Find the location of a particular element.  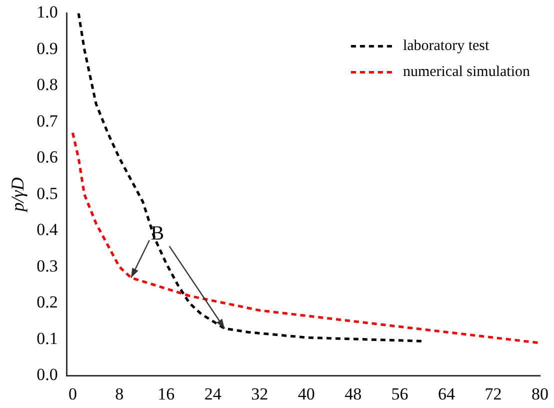

y-tick-label: 0.1 is located at coordinates (47, 338).